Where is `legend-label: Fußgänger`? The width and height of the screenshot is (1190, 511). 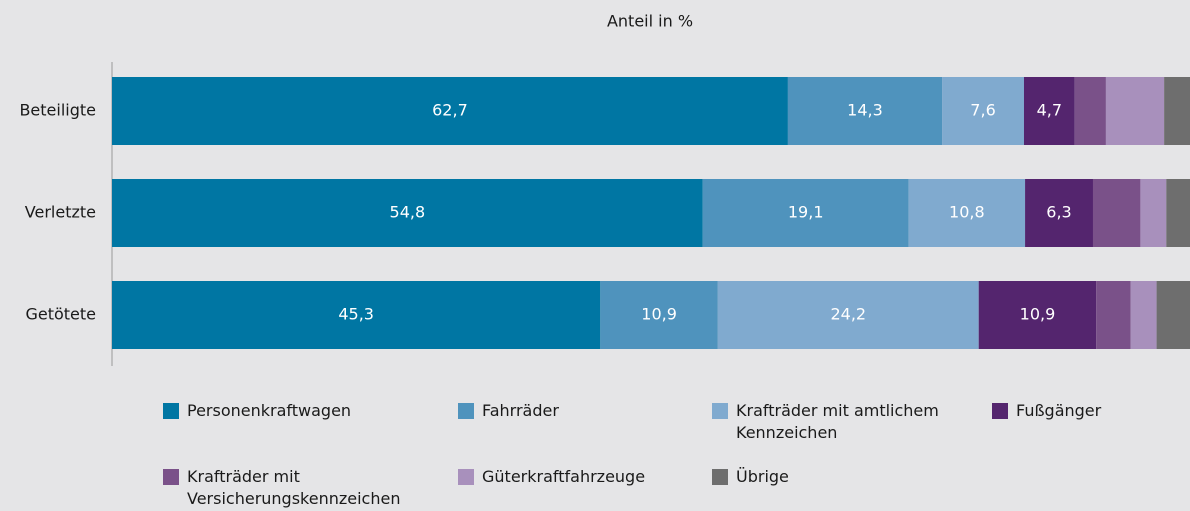 legend-label: Fußgänger is located at coordinates (1059, 410).